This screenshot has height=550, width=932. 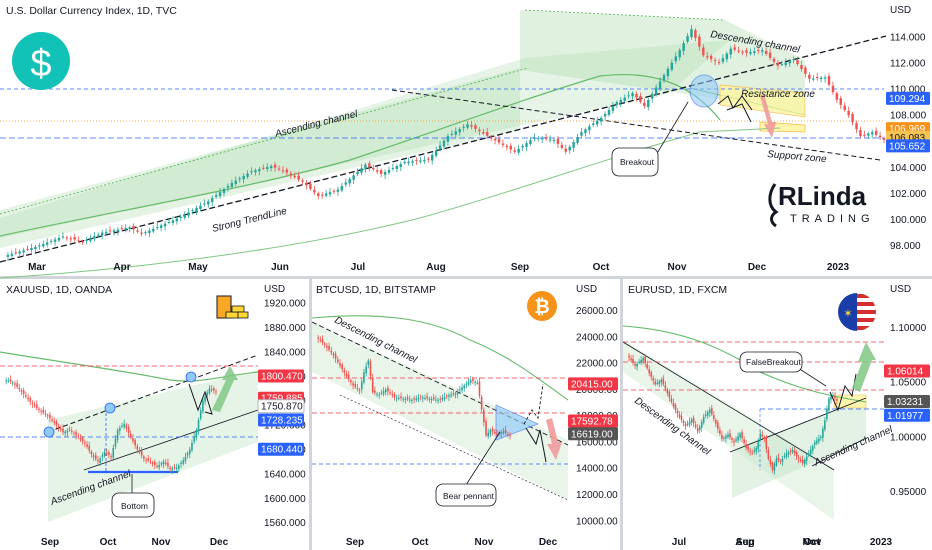 I want to click on candles-eur, so click(x=733, y=414).